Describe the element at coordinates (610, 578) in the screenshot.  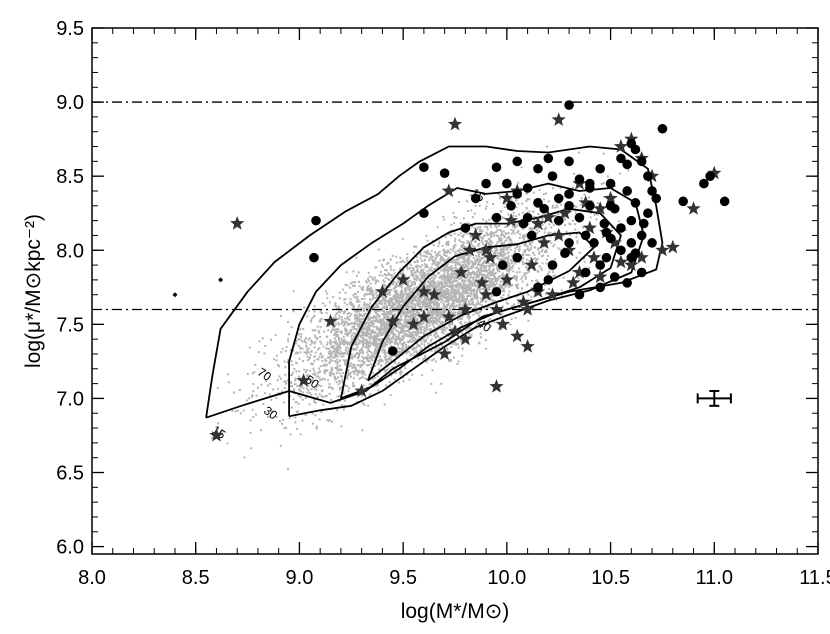
I see `x-tick-label: 10.5` at that location.